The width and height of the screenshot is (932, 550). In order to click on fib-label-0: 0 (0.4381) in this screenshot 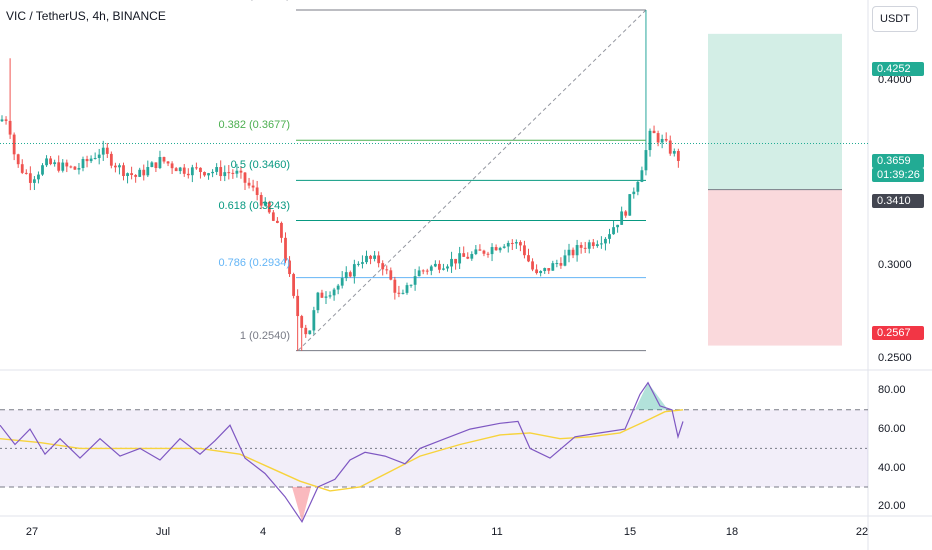, I will do `click(265, 0)`.